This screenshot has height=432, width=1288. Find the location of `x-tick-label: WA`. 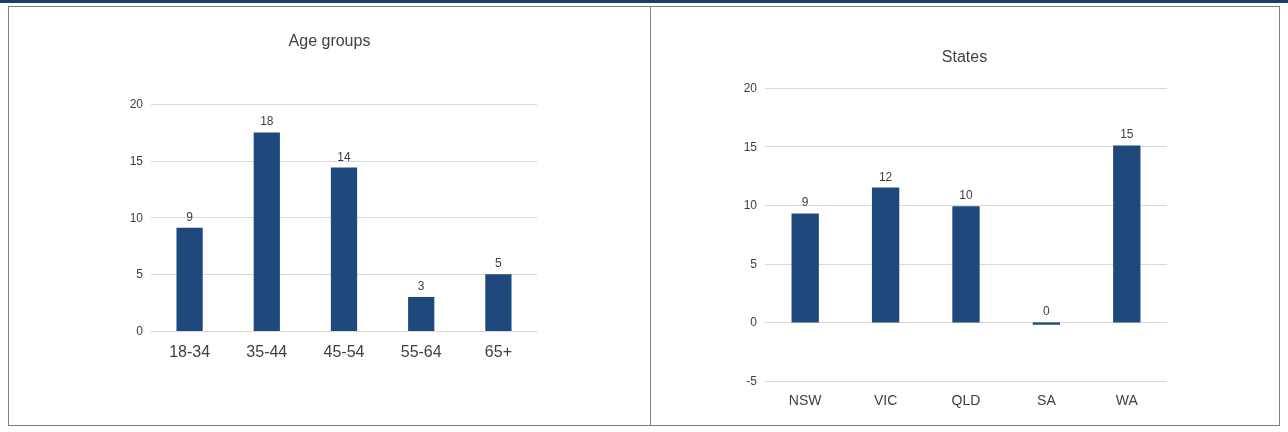

x-tick-label: WA is located at coordinates (1127, 400).